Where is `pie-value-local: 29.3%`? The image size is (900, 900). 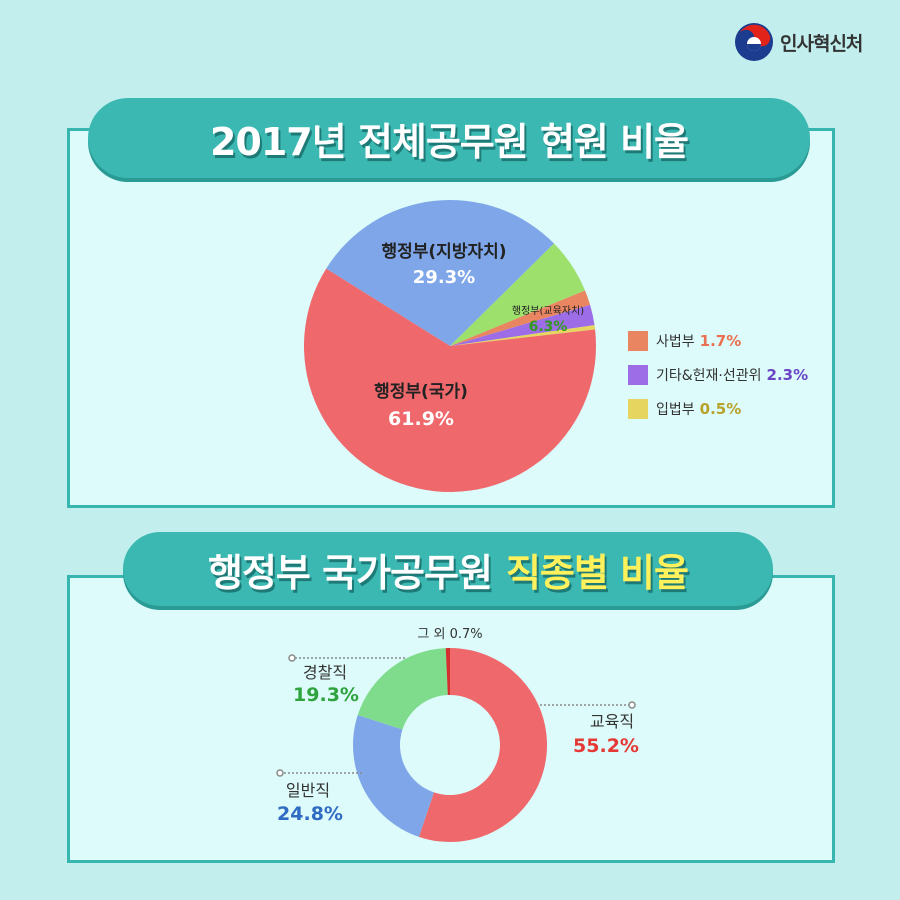
pie-value-local: 29.3% is located at coordinates (444, 277).